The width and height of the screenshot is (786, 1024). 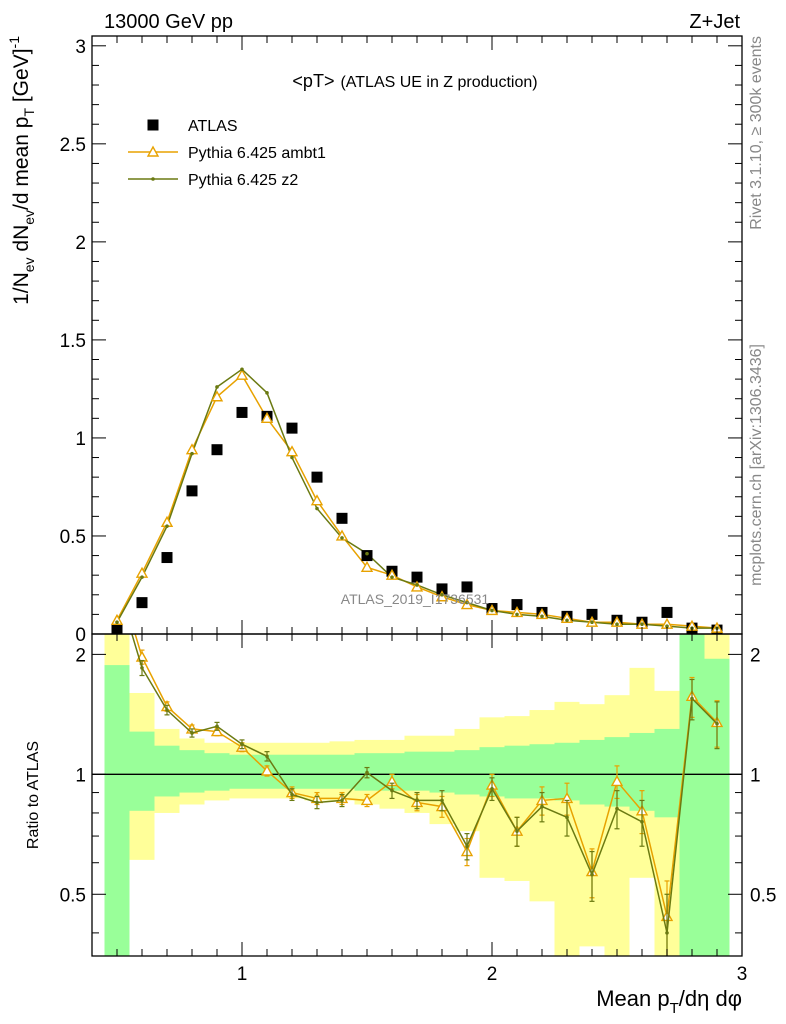 I want to click on ratio-y-tick-label: 0.5, so click(x=73, y=895).